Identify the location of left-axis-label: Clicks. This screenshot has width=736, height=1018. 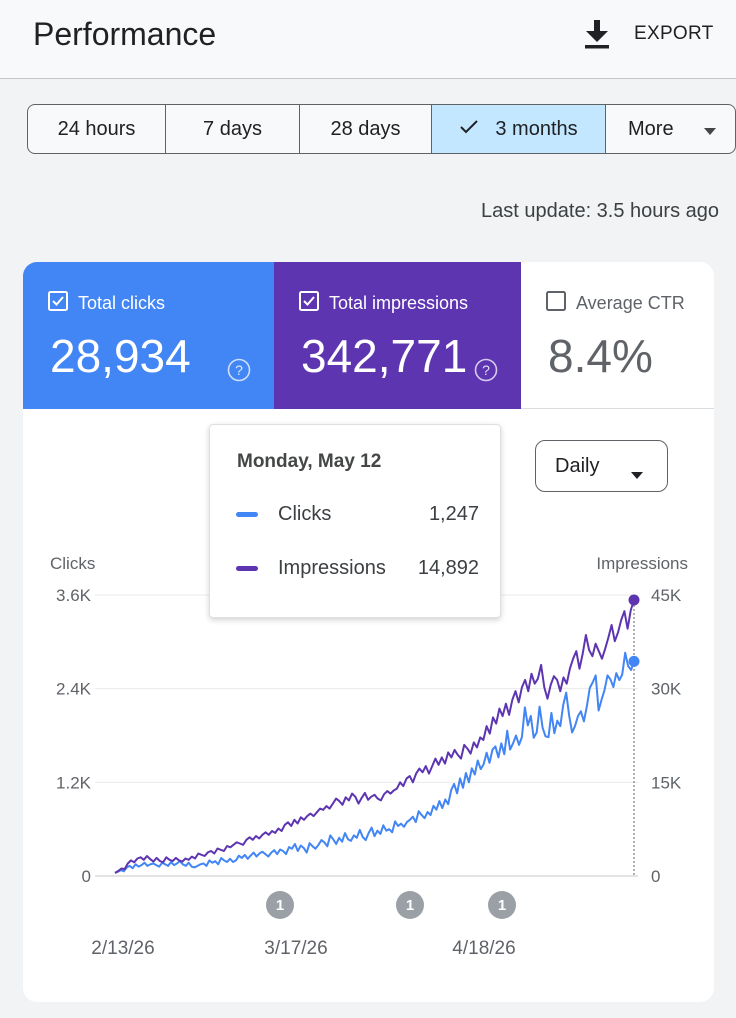
(72, 563).